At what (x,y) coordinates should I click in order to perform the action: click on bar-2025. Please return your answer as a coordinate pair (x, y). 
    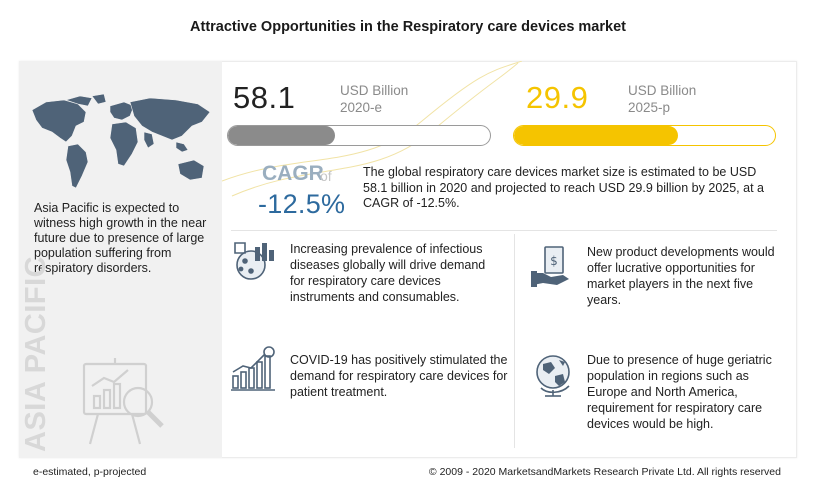
    Looking at the image, I should click on (644, 135).